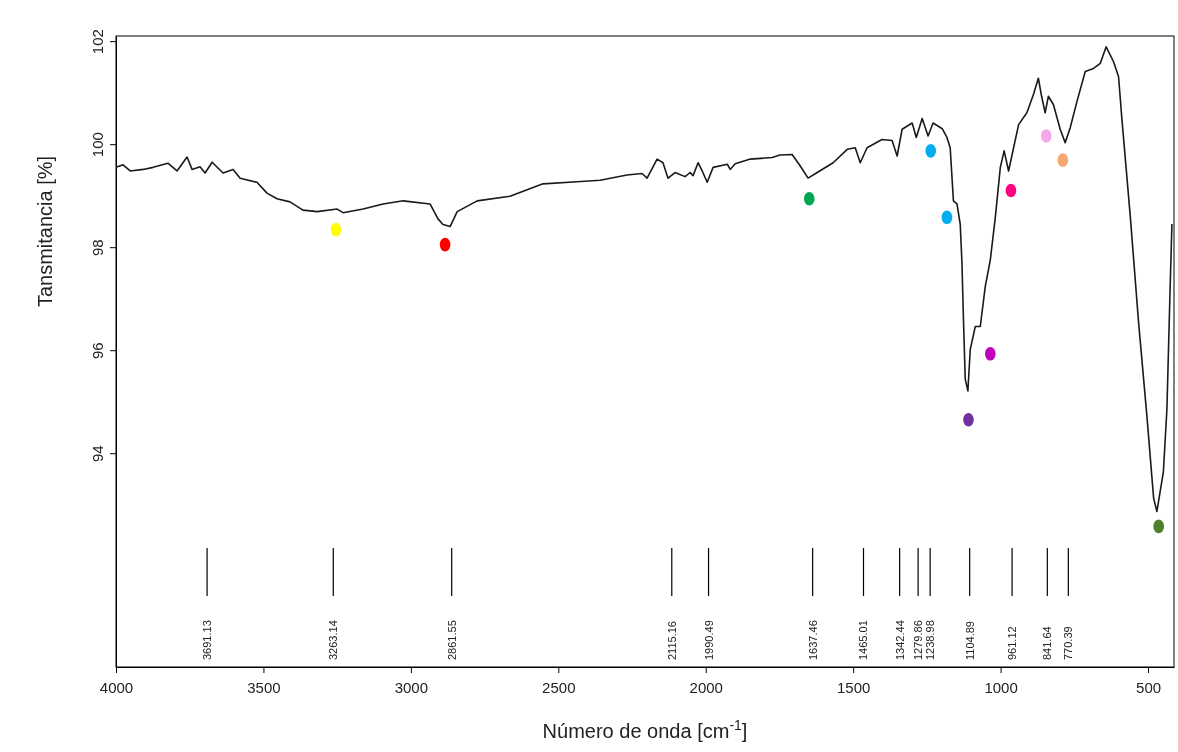  Describe the element at coordinates (97, 42) in the screenshot. I see `y-tick-label: 102` at that location.